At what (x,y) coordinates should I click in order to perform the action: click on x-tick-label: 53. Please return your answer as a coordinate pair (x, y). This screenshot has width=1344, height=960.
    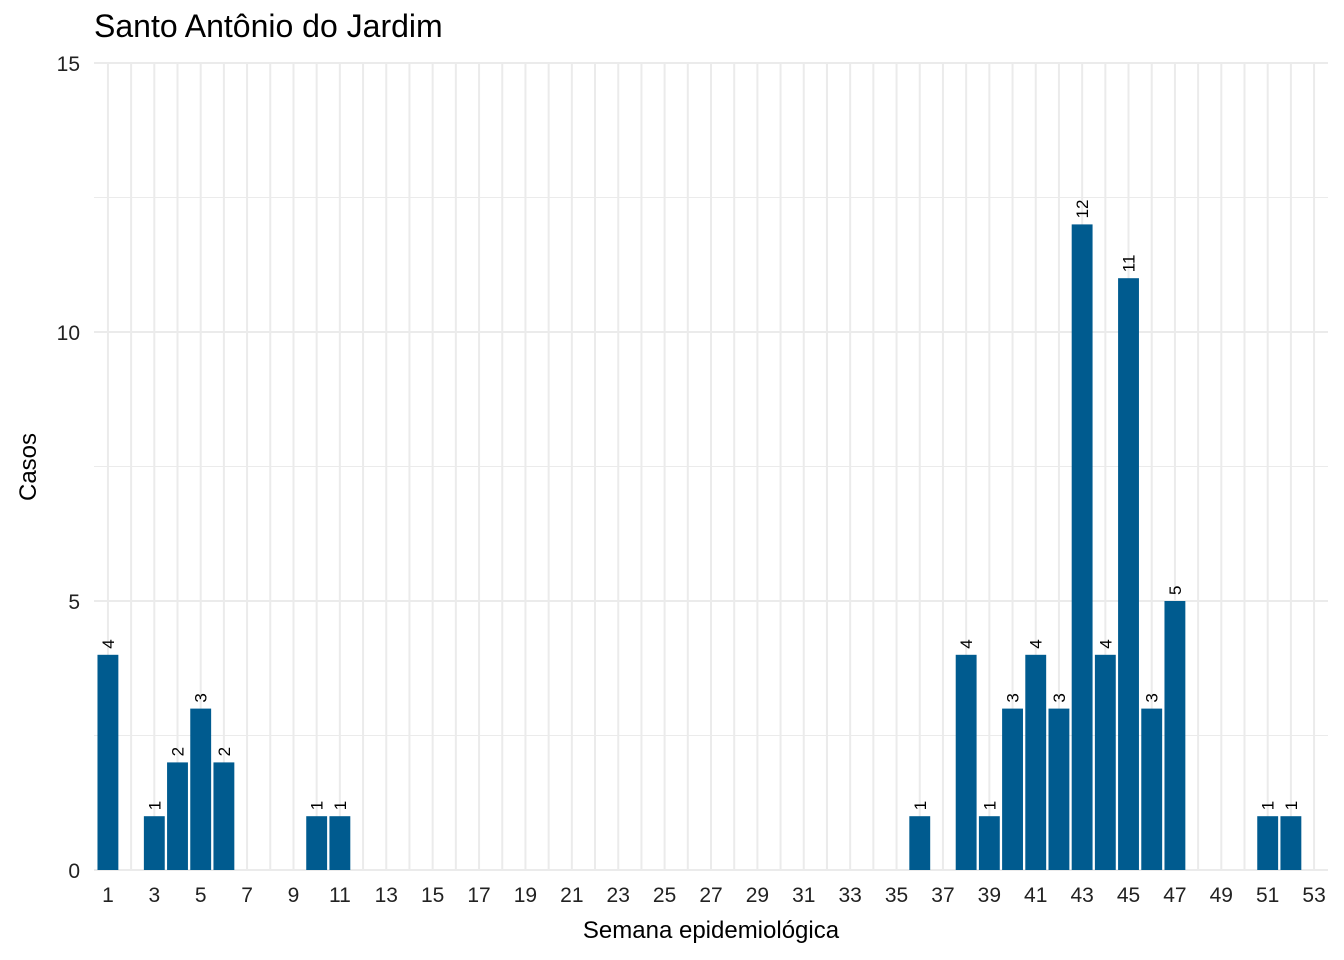
    Looking at the image, I should click on (1313, 895).